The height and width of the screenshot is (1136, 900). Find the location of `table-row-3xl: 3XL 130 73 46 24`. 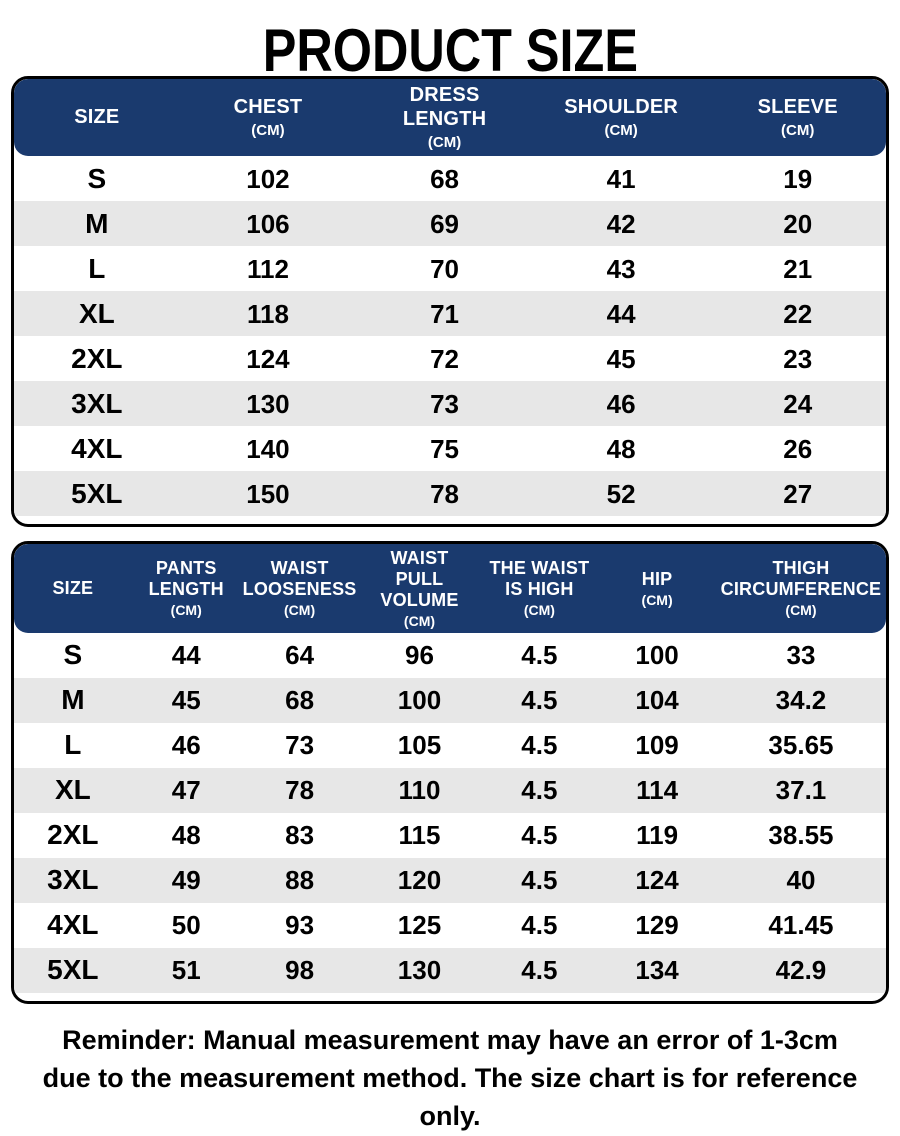

table-row-3xl: 3XL 130 73 46 24 is located at coordinates (450, 403).